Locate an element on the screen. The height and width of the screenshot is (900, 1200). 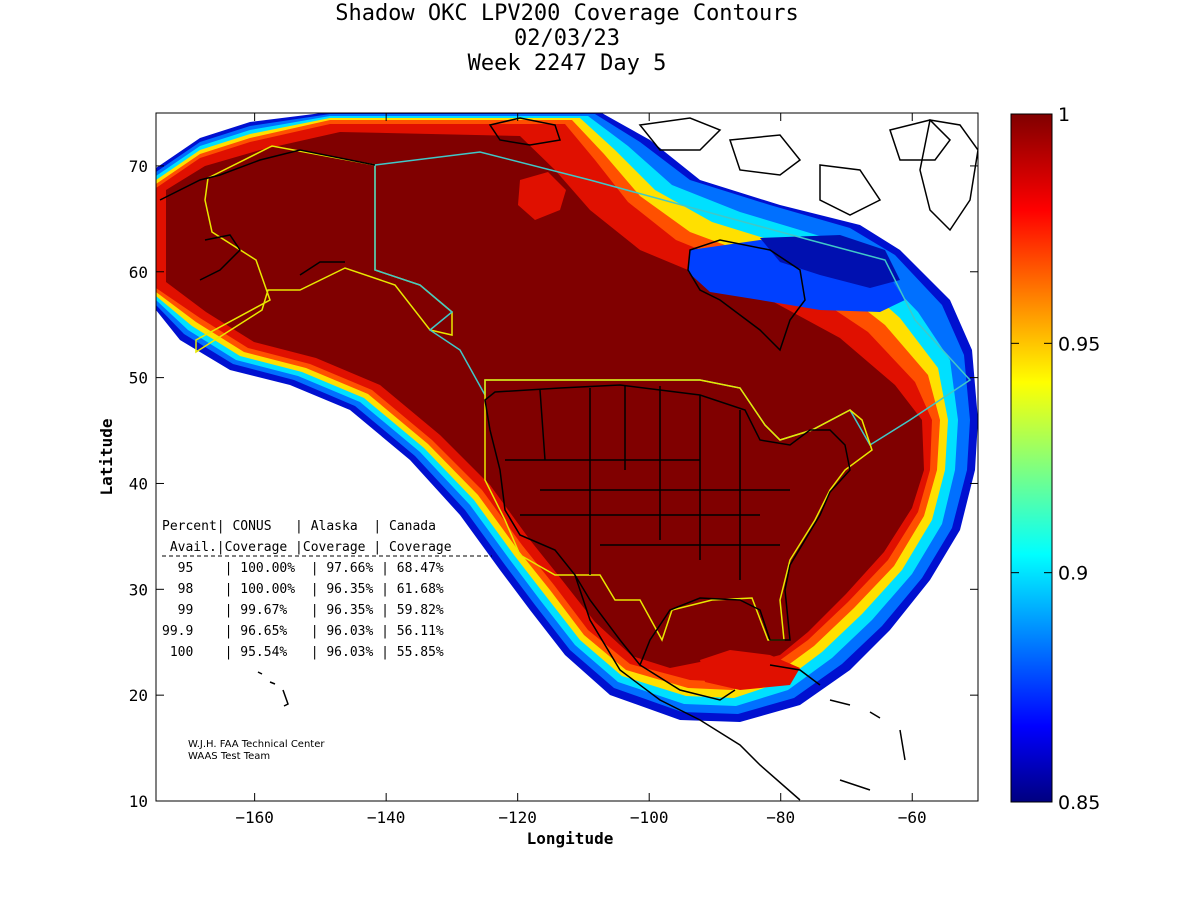
credit-line-2: WAAS Test Team is located at coordinates (229, 756).